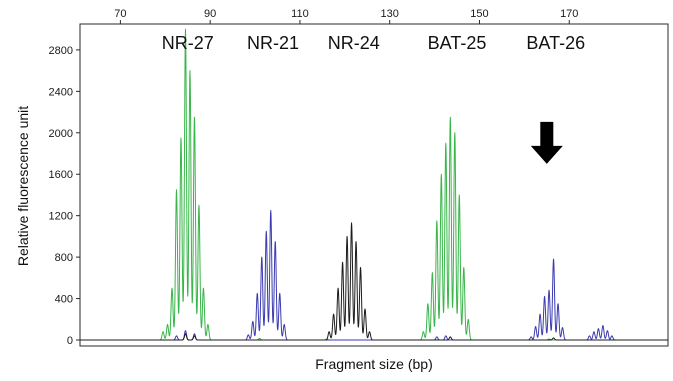  I want to click on marker-label: BAT-26, so click(555, 43).